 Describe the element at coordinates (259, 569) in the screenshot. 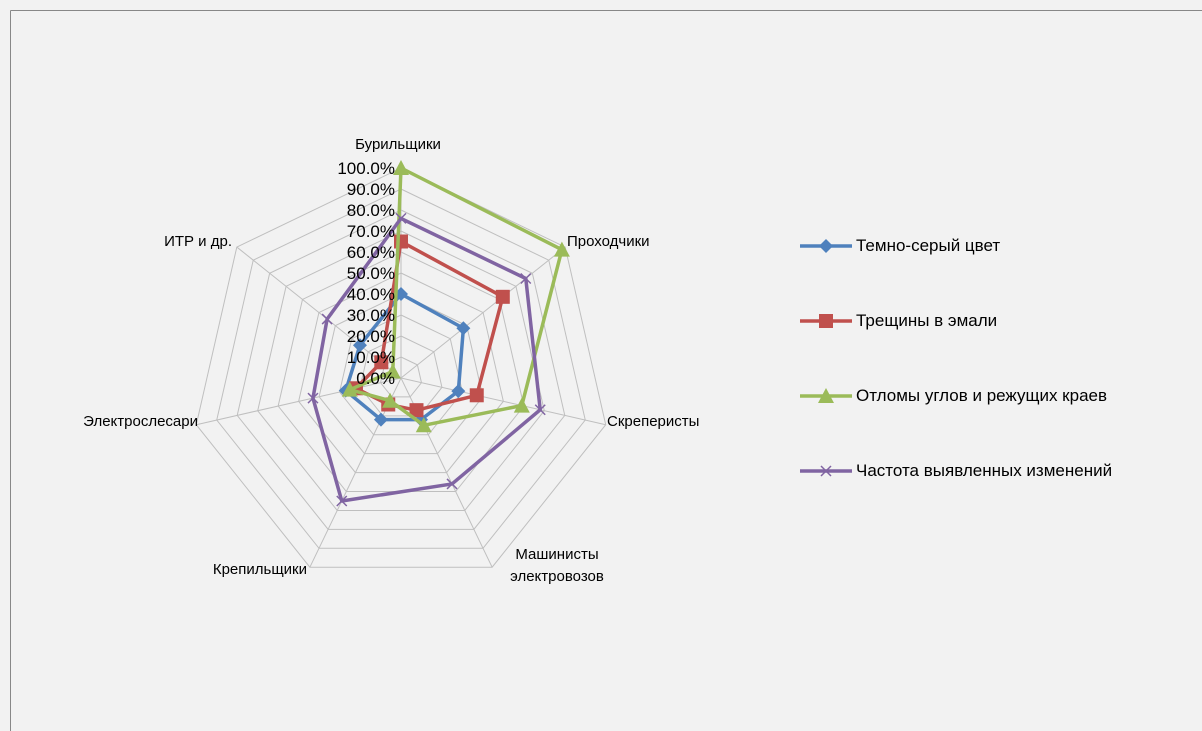

I see `axis-label: Крепильщики` at that location.